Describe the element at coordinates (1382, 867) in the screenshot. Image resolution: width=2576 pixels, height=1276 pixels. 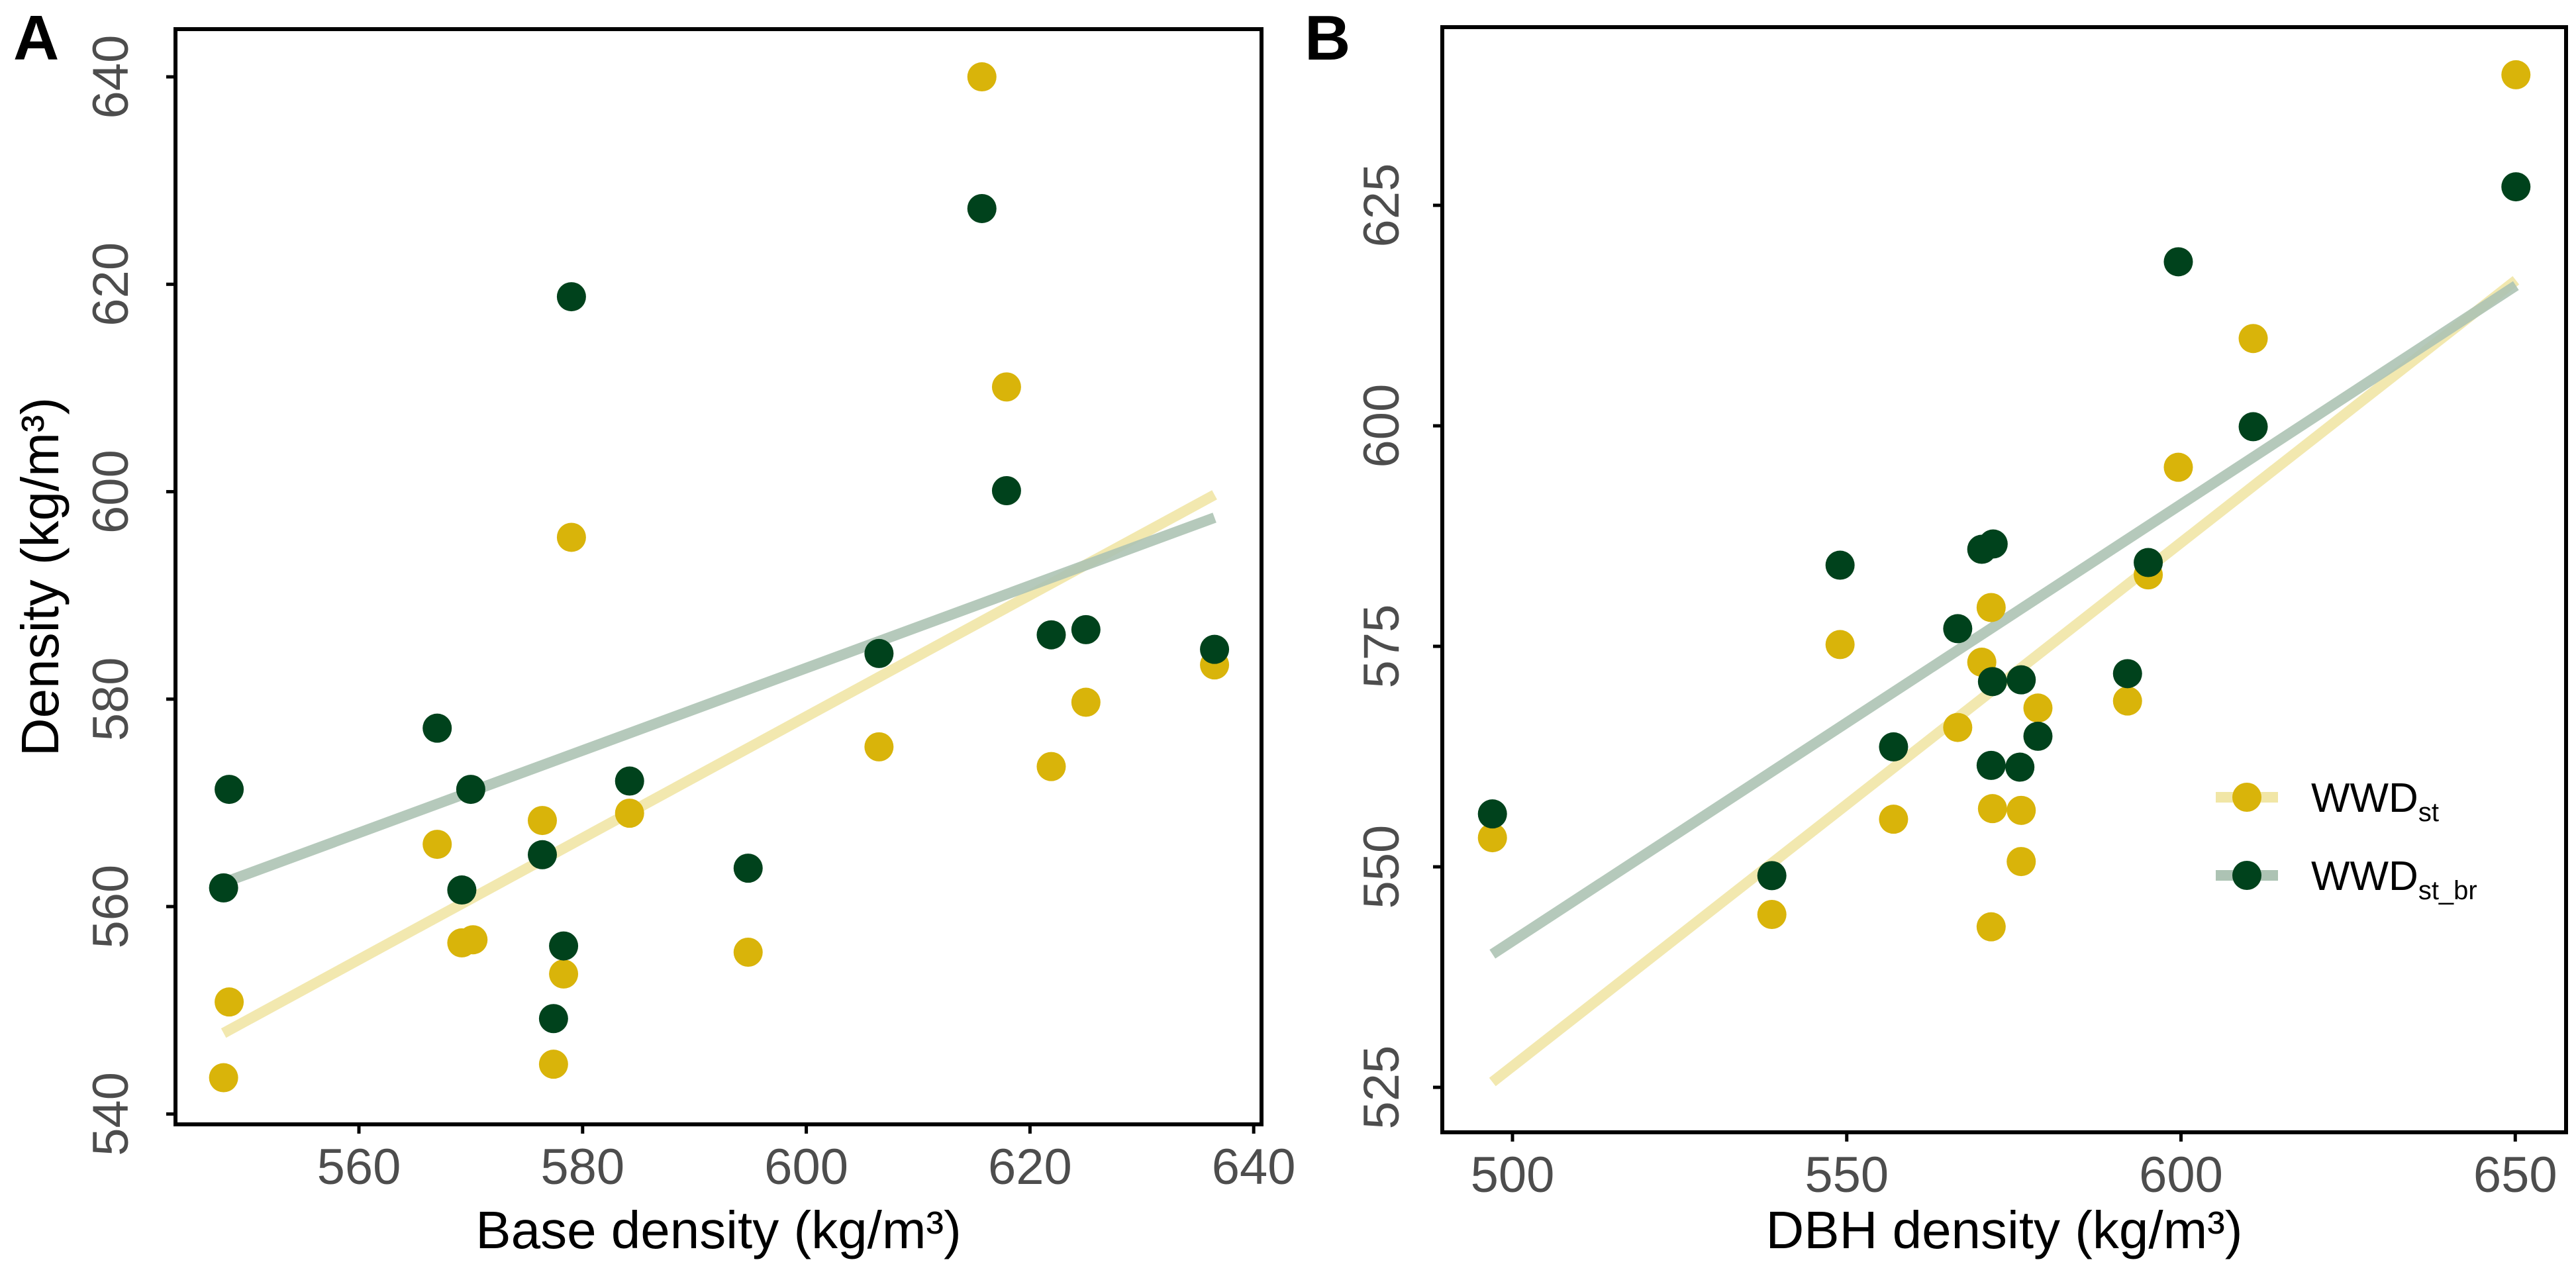
I see `y-tick-label: 550` at that location.